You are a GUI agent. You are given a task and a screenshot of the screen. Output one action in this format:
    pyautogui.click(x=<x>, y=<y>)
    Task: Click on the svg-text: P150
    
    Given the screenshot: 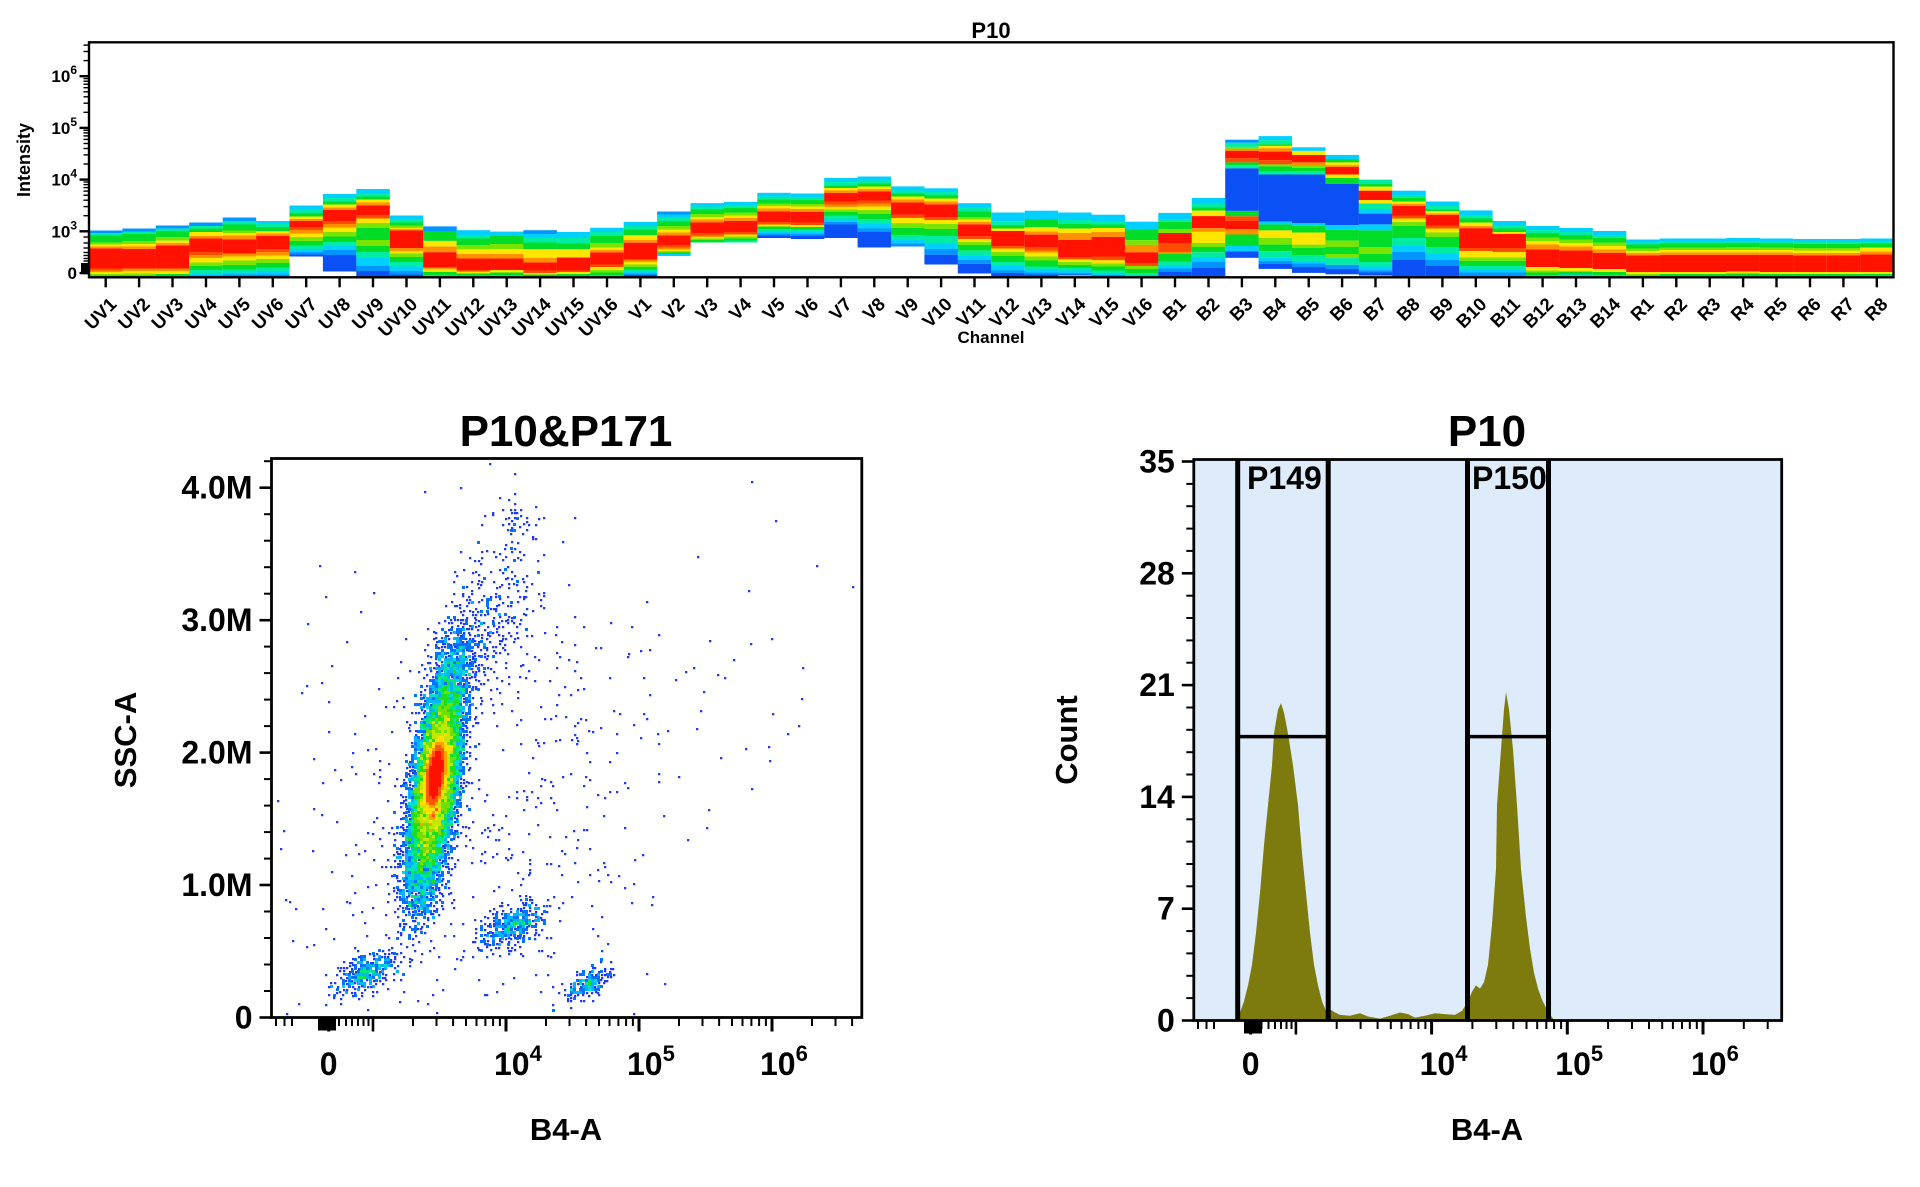 What is the action you would take?
    pyautogui.click(x=1509, y=478)
    